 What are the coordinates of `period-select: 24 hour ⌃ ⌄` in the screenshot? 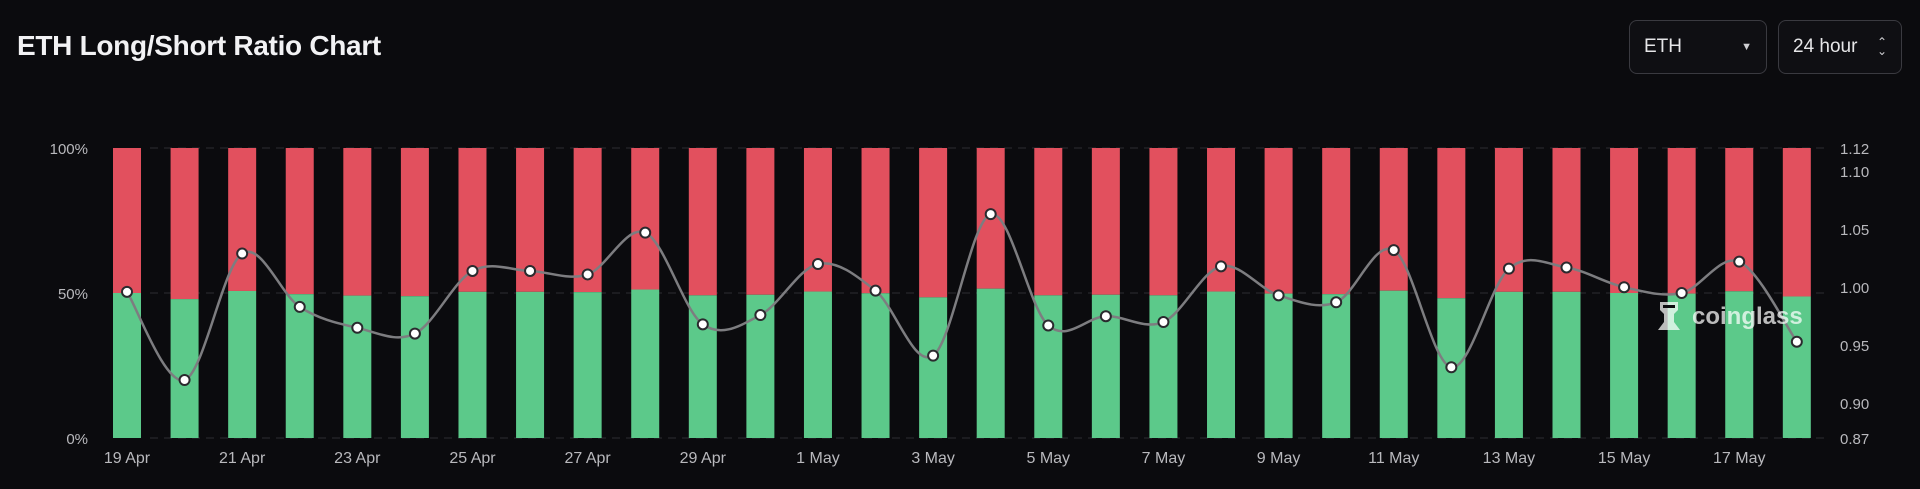 It's located at (1840, 47).